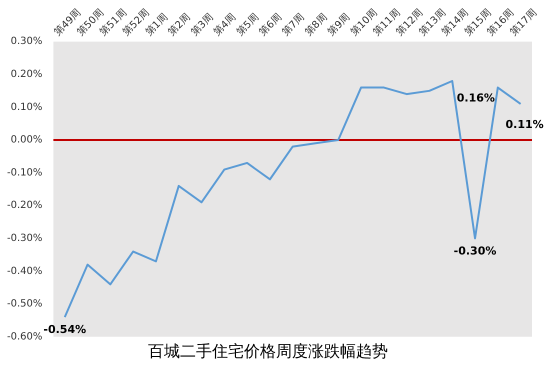 The image size is (550, 380). What do you see at coordinates (26, 140) in the screenshot?
I see `y-tick-label: 0.00%` at bounding box center [26, 140].